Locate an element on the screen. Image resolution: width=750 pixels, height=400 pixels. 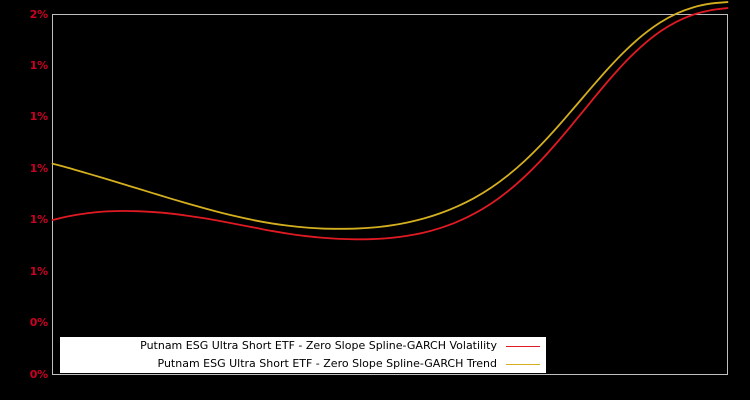
y-axis-tick-labels: 2% 1% 1% 1% 1% 1% 0% 0% is located at coordinates (24, 200).